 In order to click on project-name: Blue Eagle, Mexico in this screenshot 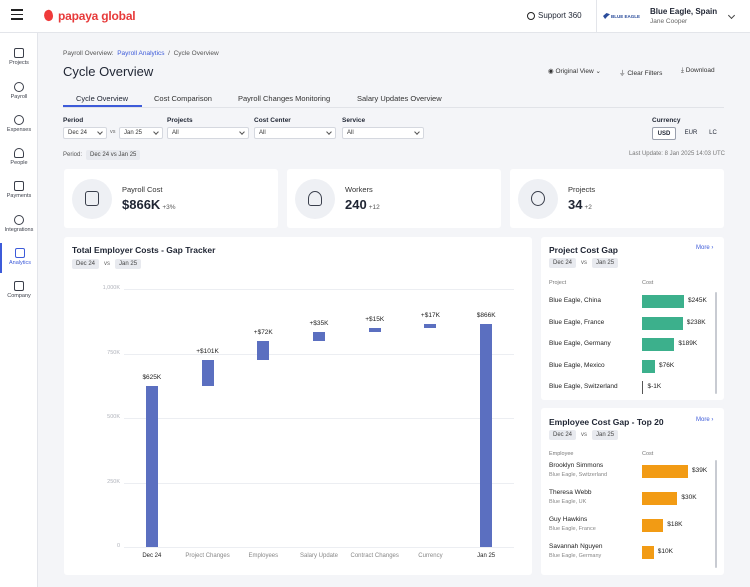, I will do `click(577, 365)`.